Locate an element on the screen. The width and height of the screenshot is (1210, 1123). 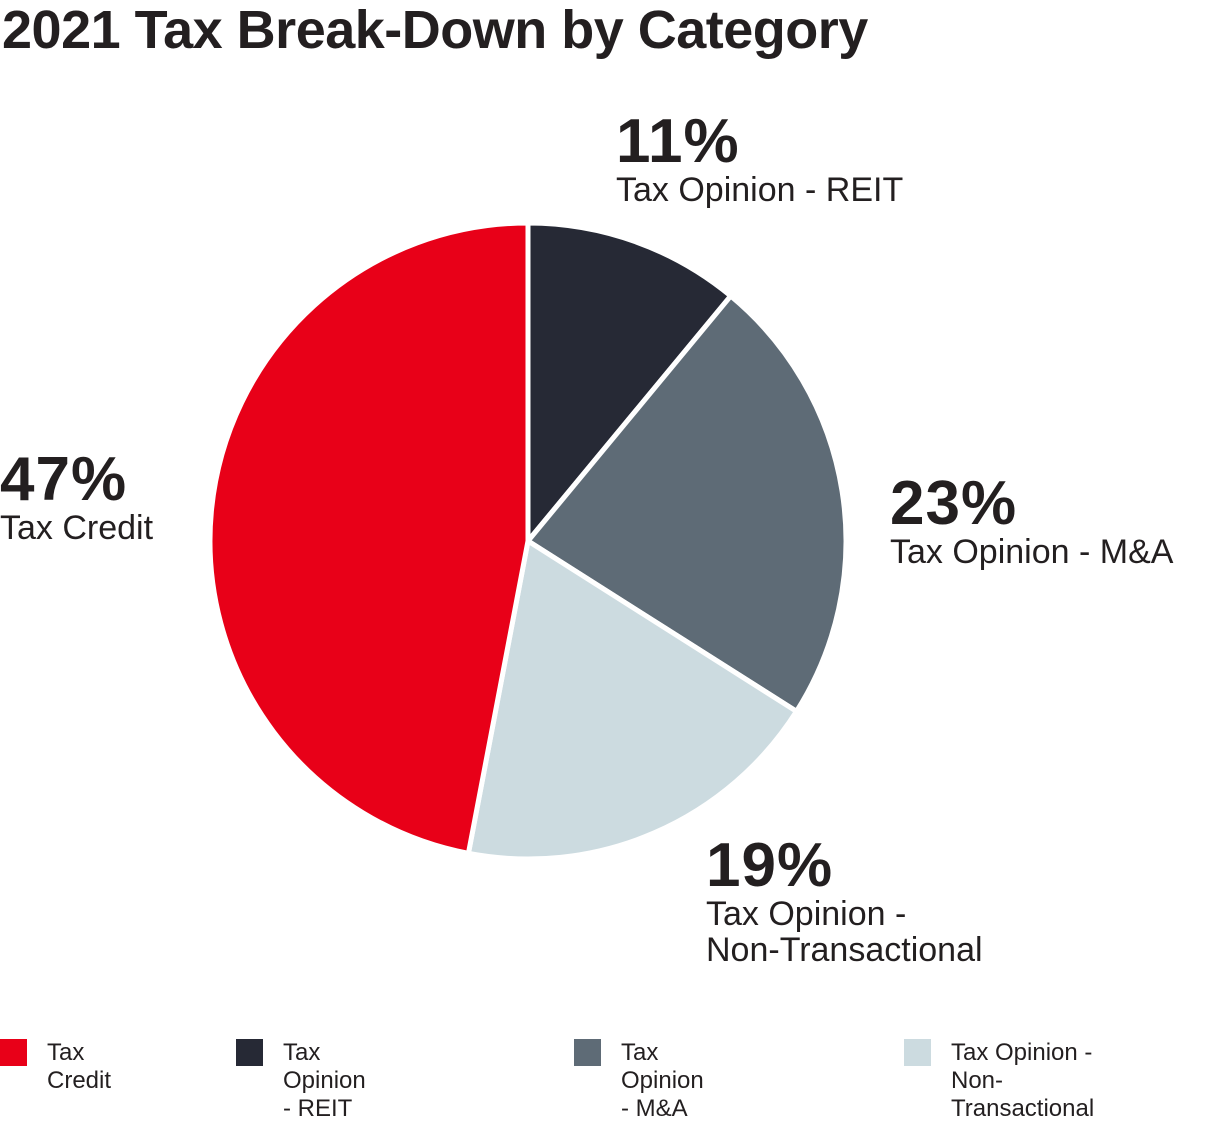
pie-slice-tax-opinion-non-transactional is located at coordinates (632, 700).